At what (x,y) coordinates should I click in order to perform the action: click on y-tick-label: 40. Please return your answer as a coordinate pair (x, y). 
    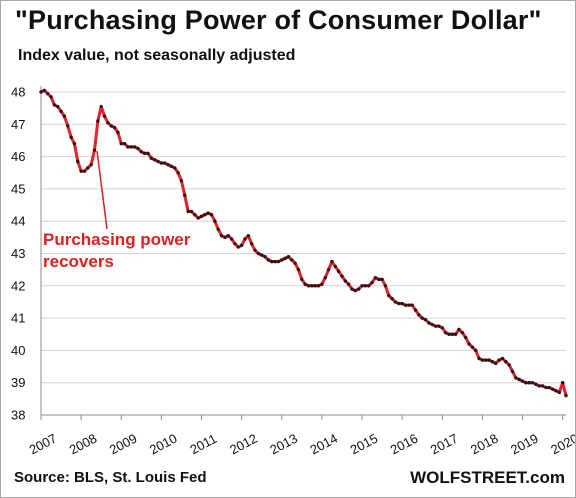
    Looking at the image, I should click on (18, 350).